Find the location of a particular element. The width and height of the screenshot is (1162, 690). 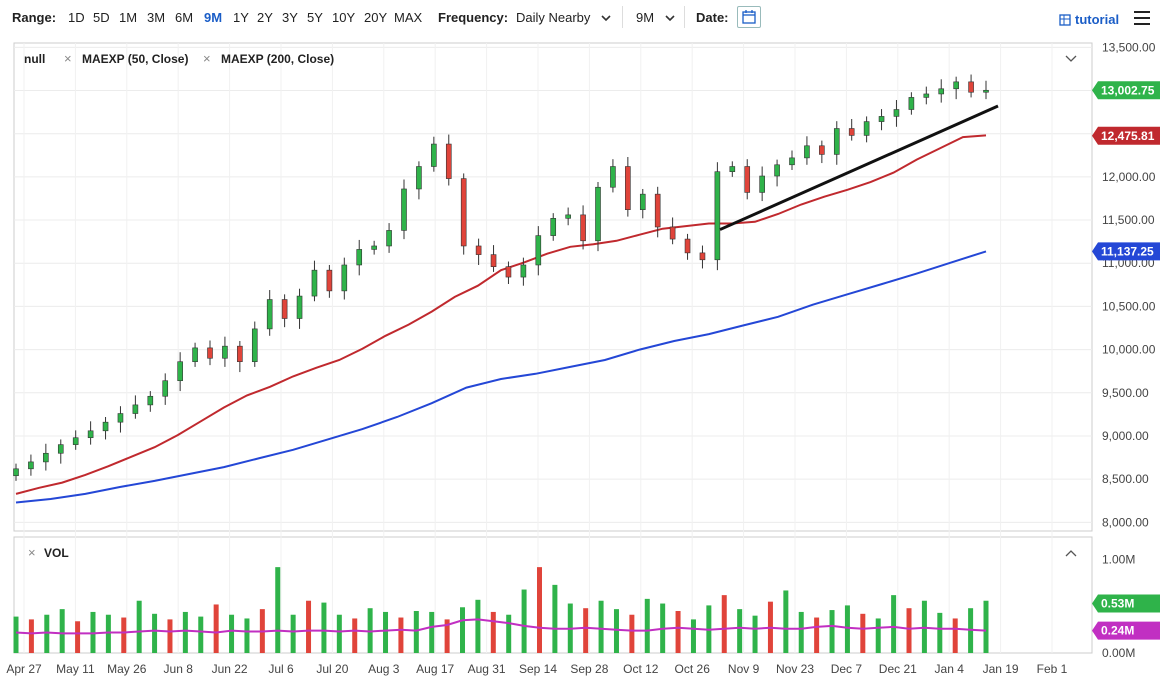

last-price-tag: 13,002.75 is located at coordinates (1126, 90).